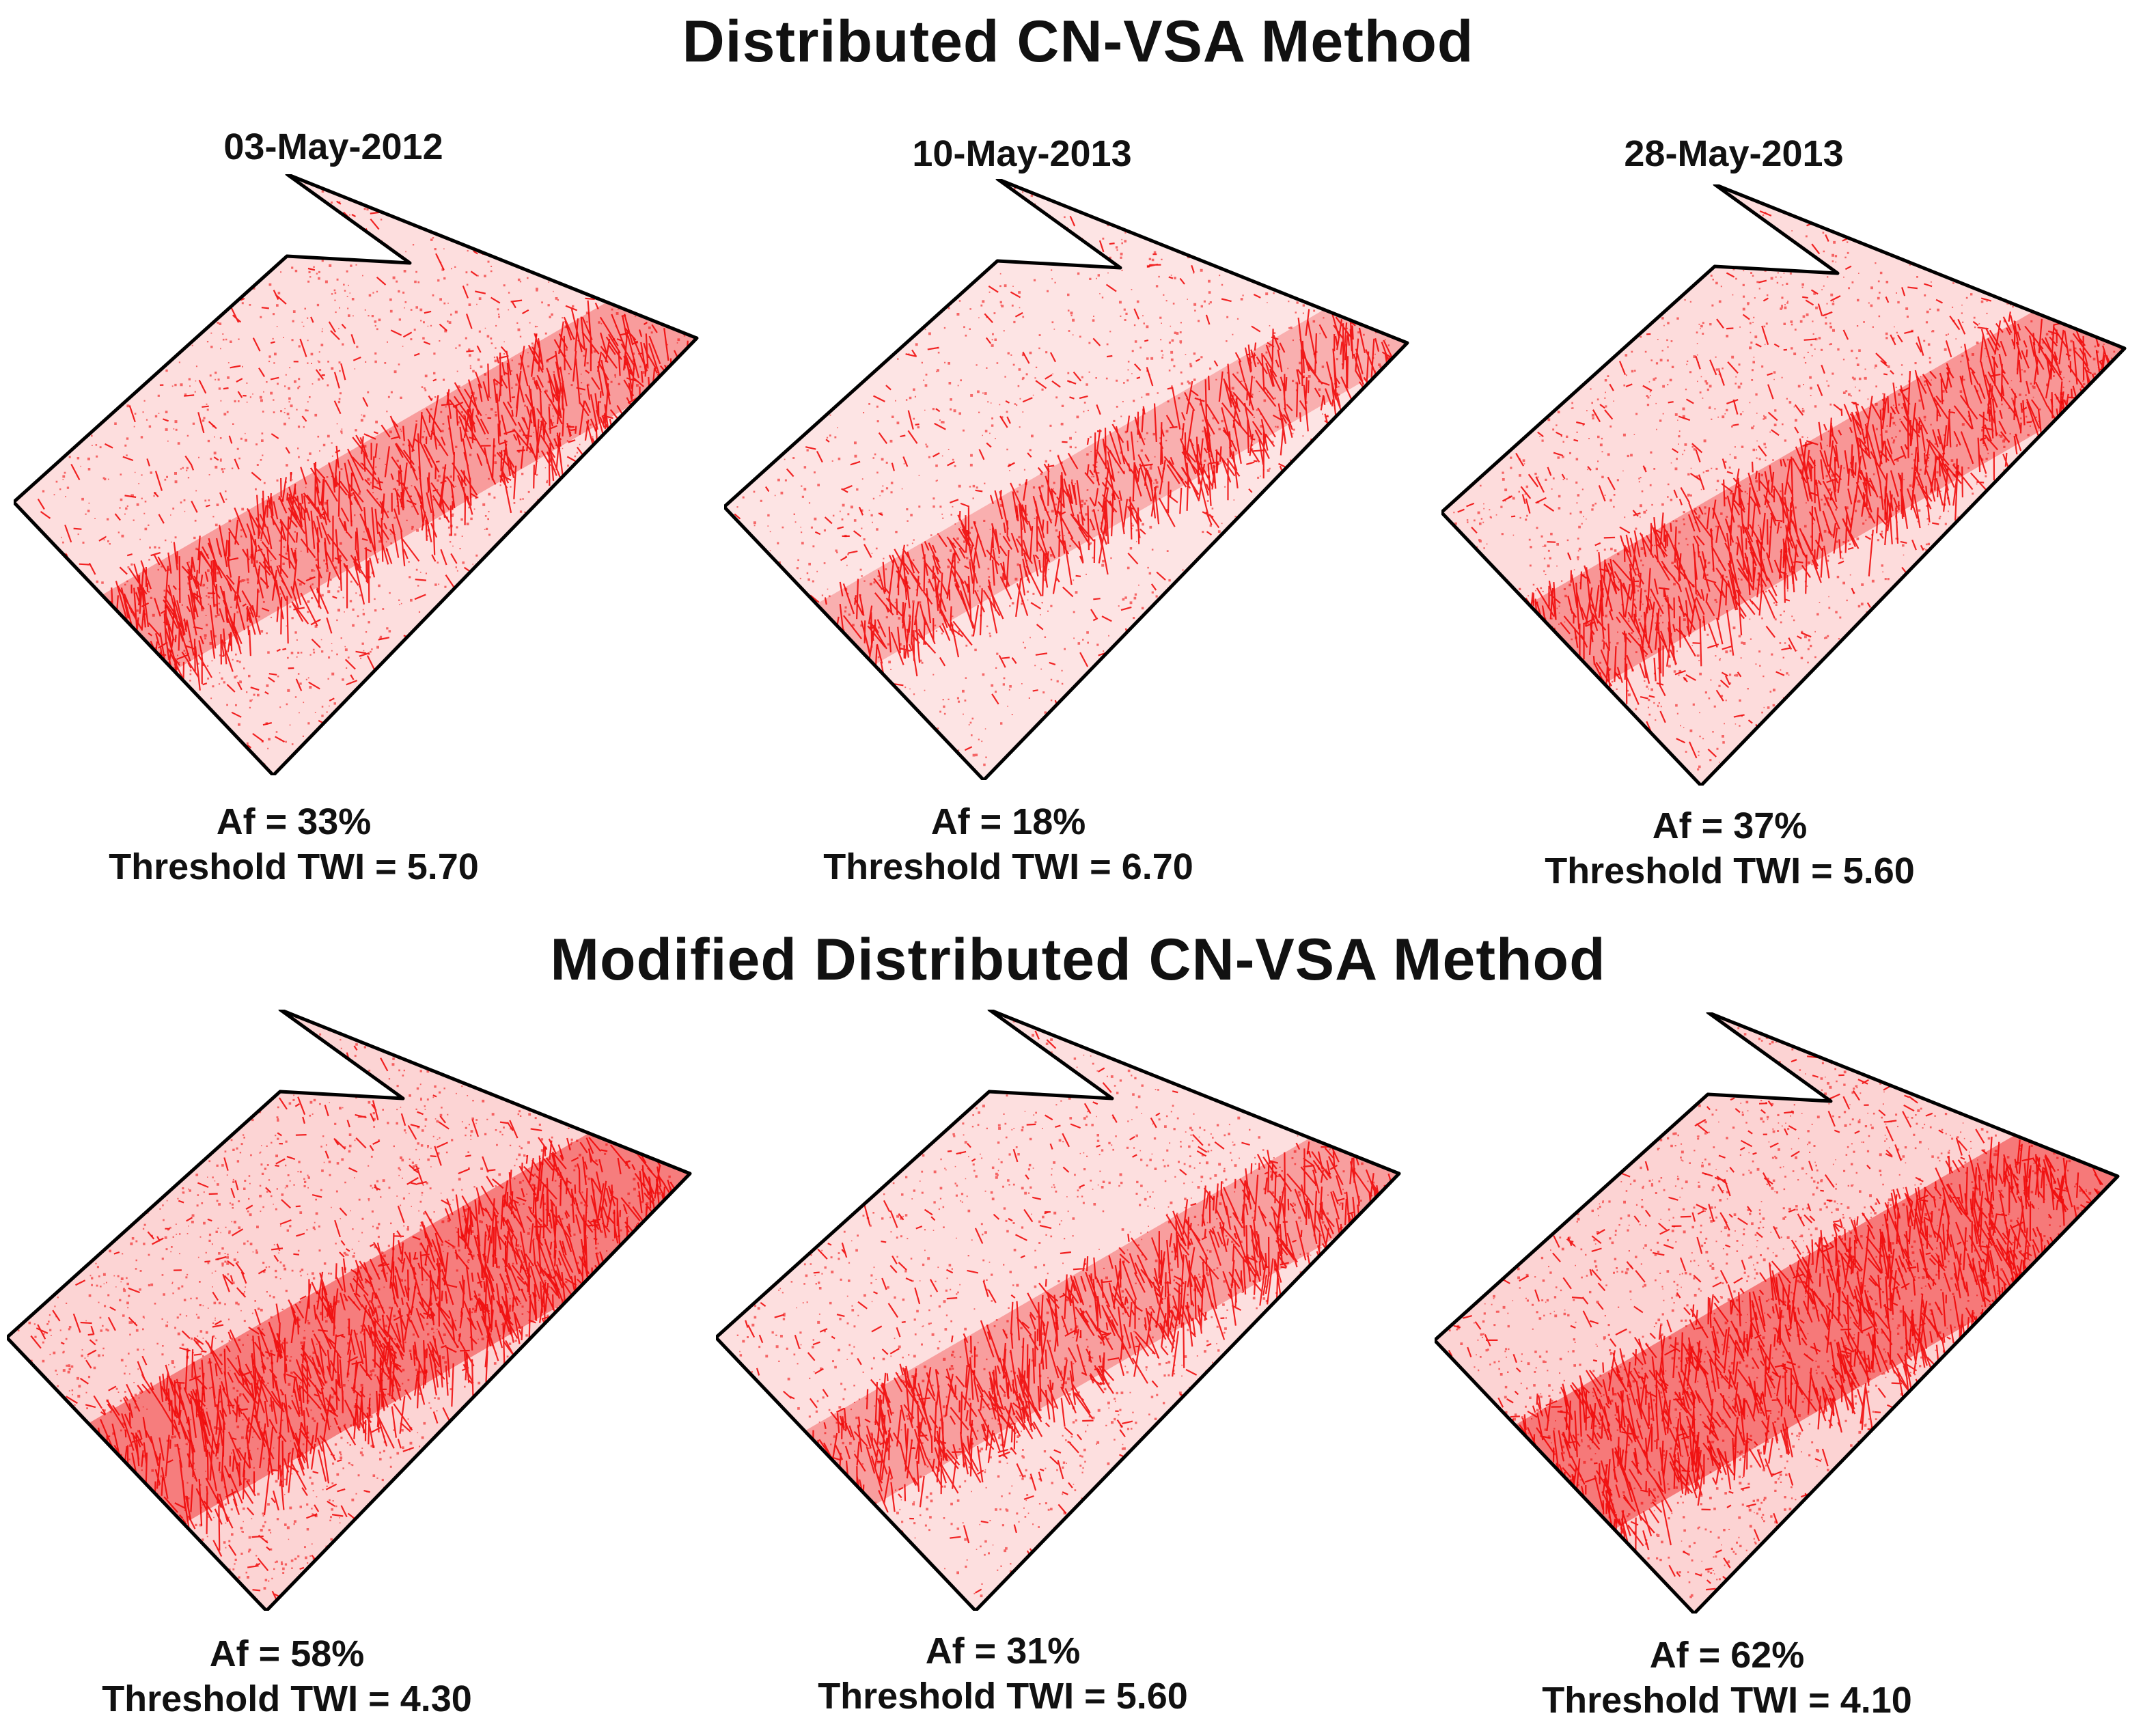  Describe the element at coordinates (333, 146) in the screenshot. I see `date-label-1: 03-May-2012` at that location.